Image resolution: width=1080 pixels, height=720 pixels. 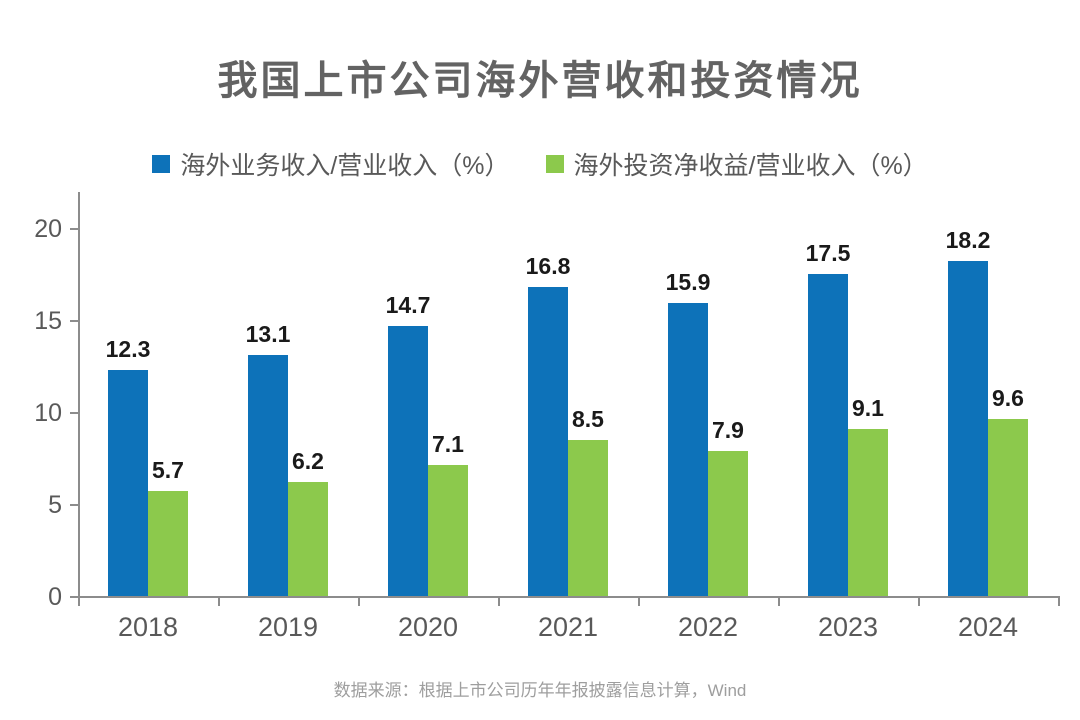 I want to click on y-axis-tick-label: 5, so click(x=55, y=505).